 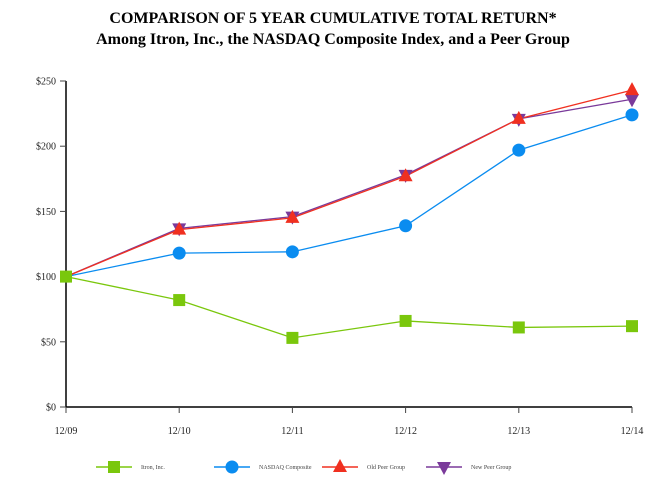 I want to click on legend-marker-triangle-down-icon, so click(x=444, y=468).